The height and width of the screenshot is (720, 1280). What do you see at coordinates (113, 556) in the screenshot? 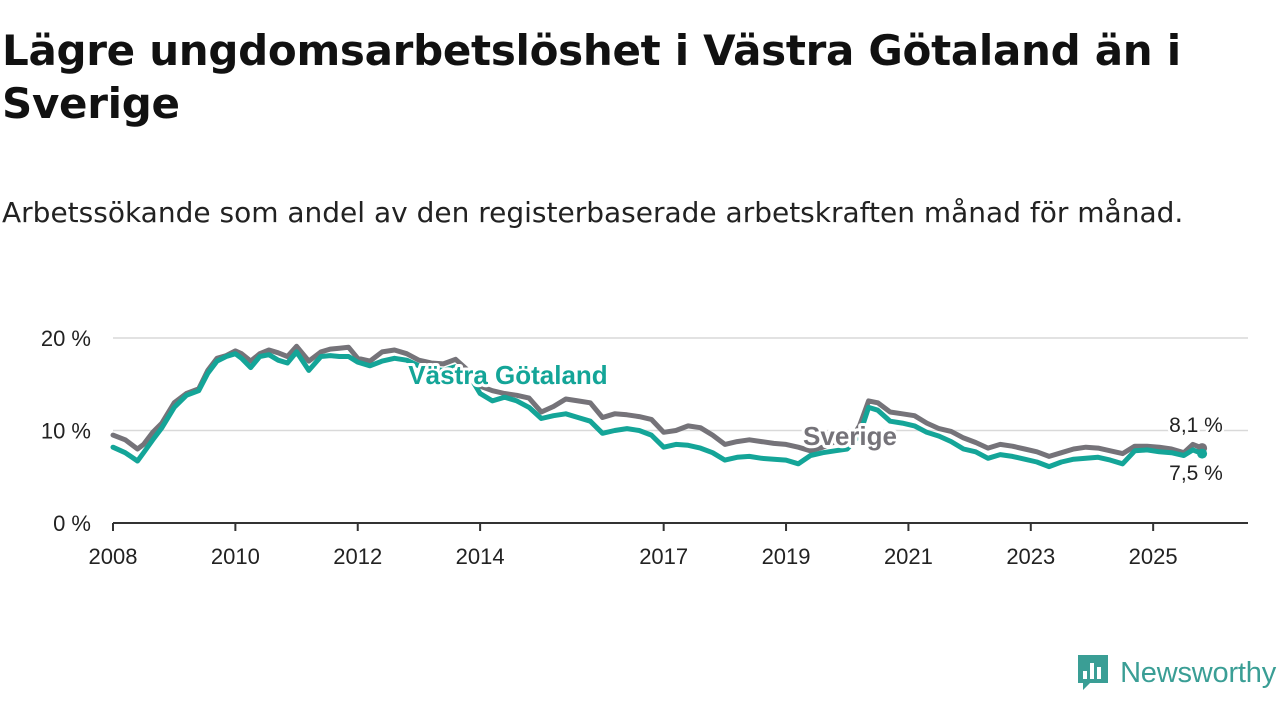
I see `x-tick-label: 2008` at bounding box center [113, 556].